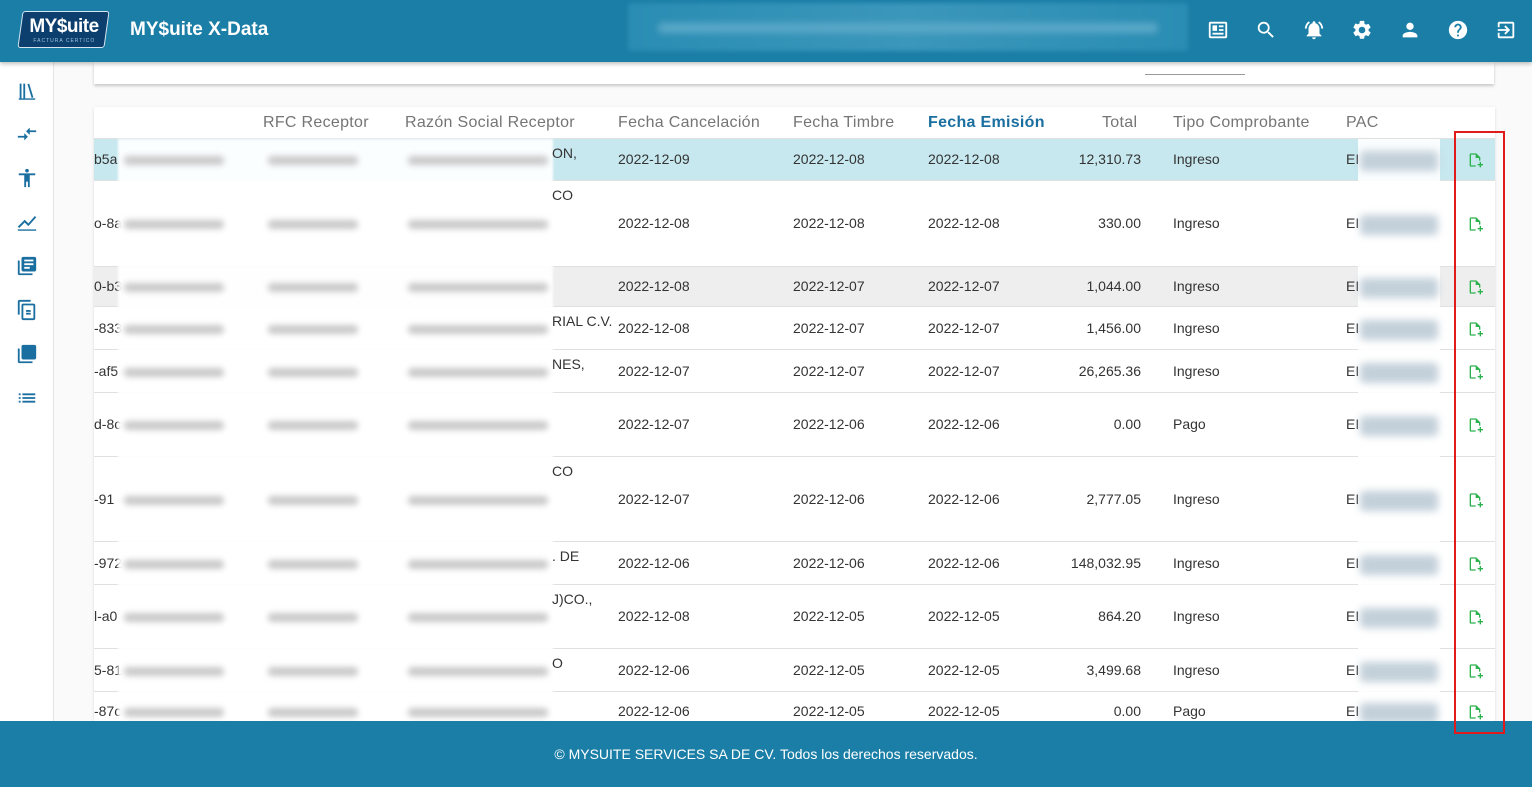 The image size is (1532, 787). What do you see at coordinates (566, 556) in the screenshot?
I see `cell-razon-social-fragment: . DE` at bounding box center [566, 556].